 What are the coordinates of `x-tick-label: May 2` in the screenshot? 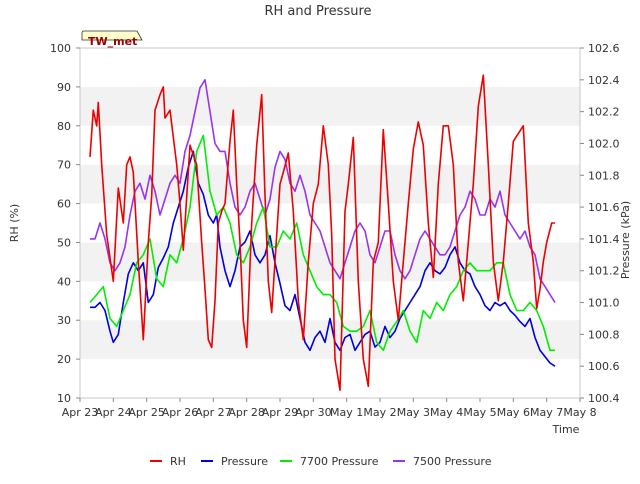 It's located at (379, 412).